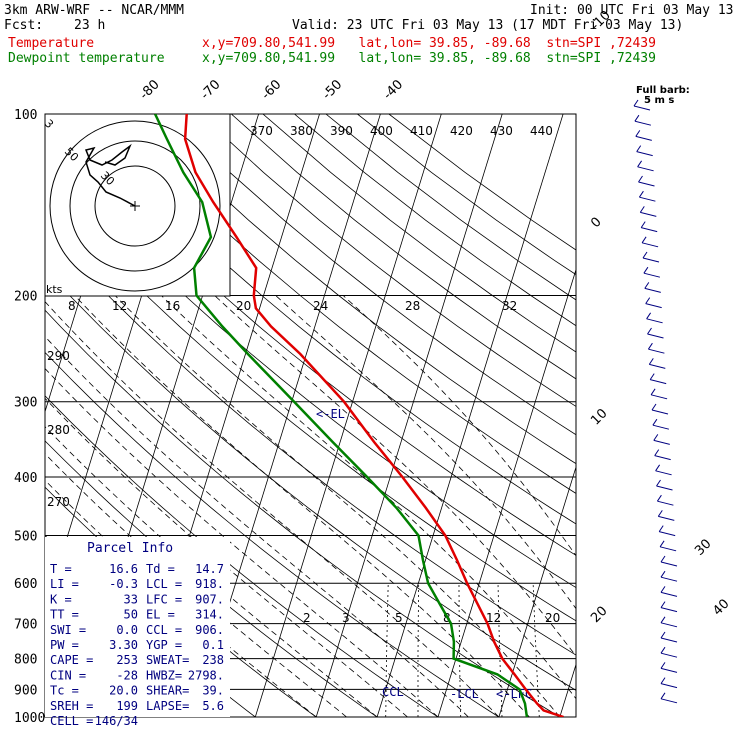  I want to click on isotherm-label: -50, so click(333, 90).